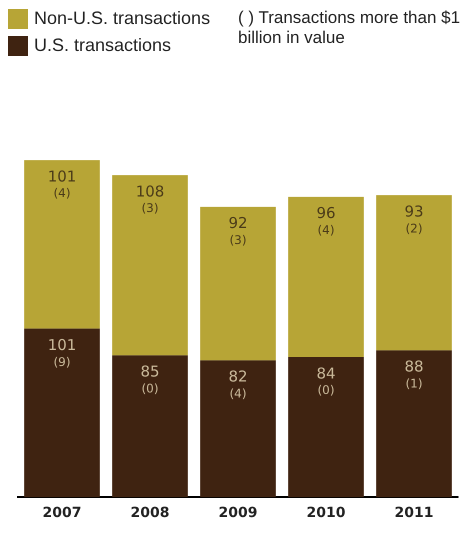  What do you see at coordinates (238, 230) in the screenshot?
I see `data-label: 92 (3)` at bounding box center [238, 230].